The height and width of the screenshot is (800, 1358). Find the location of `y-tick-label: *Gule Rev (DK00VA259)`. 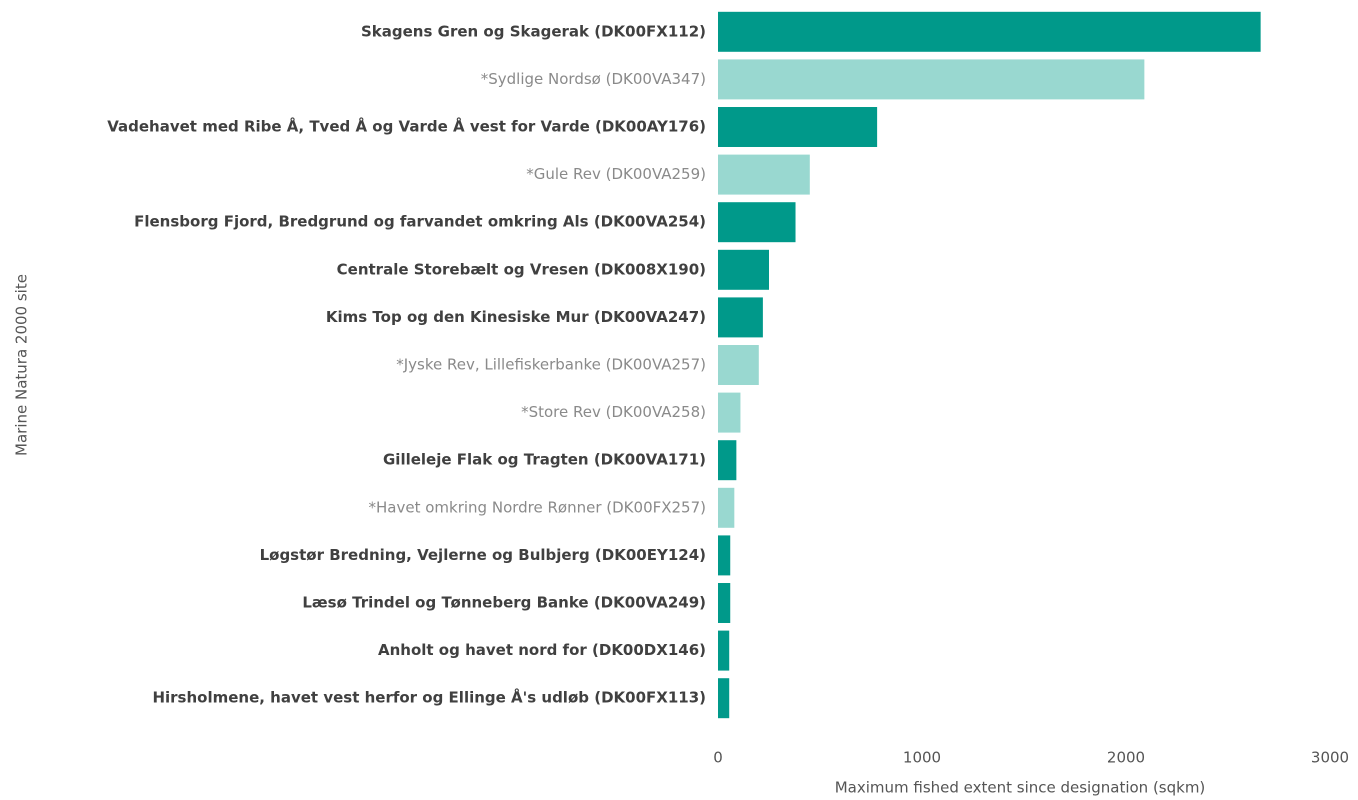

y-tick-label: *Gule Rev (DK00VA259) is located at coordinates (616, 174).